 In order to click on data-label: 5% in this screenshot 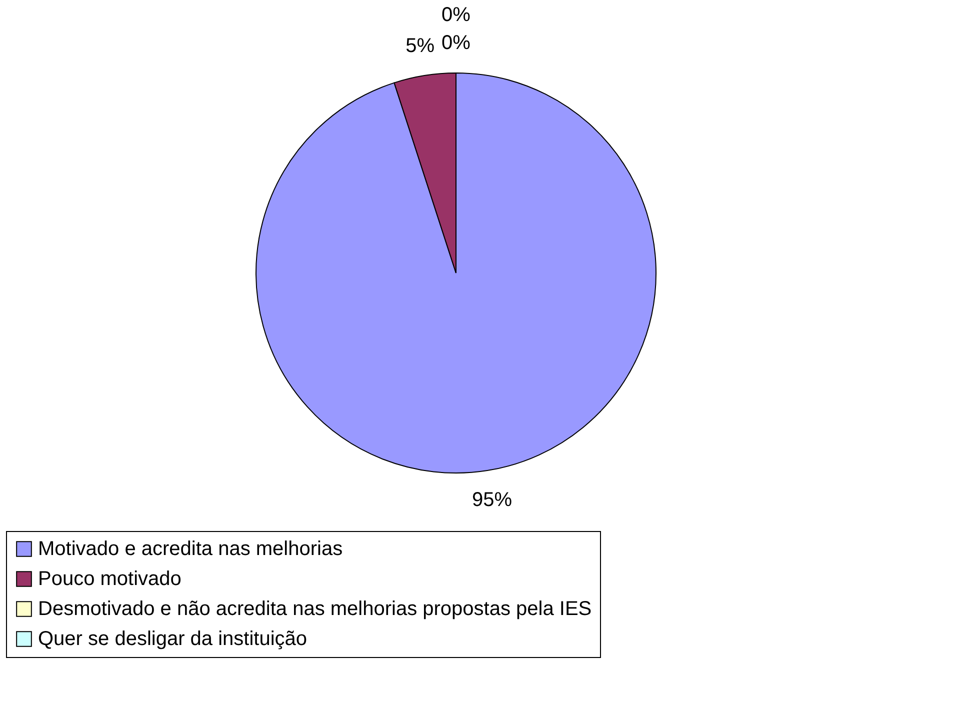, I will do `click(420, 45)`.